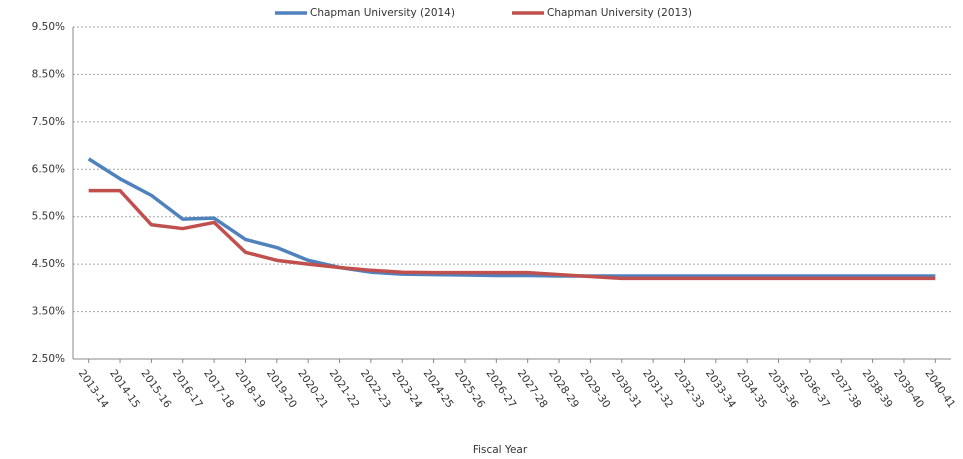  I want to click on x-tick-label: 2038-39, so click(877, 389).